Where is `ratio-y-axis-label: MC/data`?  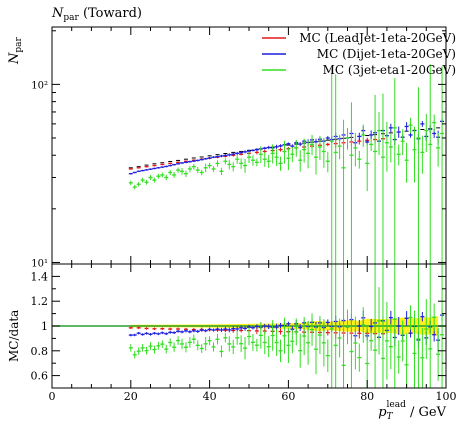 ratio-y-axis-label: MC/data is located at coordinates (14, 336).